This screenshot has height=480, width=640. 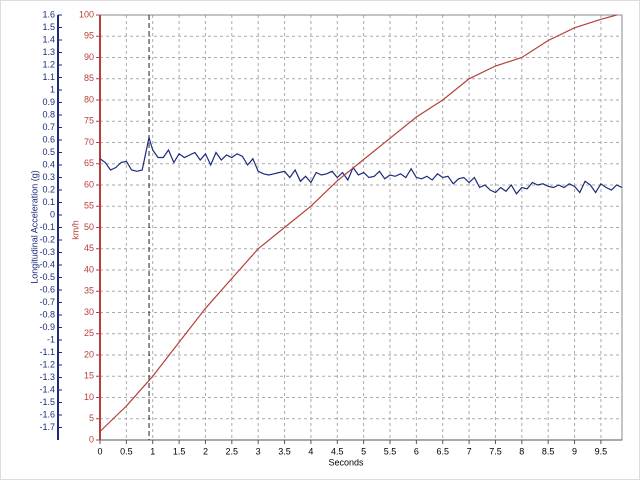 I want to click on y-tick-label: -1.1, so click(x=47, y=352).